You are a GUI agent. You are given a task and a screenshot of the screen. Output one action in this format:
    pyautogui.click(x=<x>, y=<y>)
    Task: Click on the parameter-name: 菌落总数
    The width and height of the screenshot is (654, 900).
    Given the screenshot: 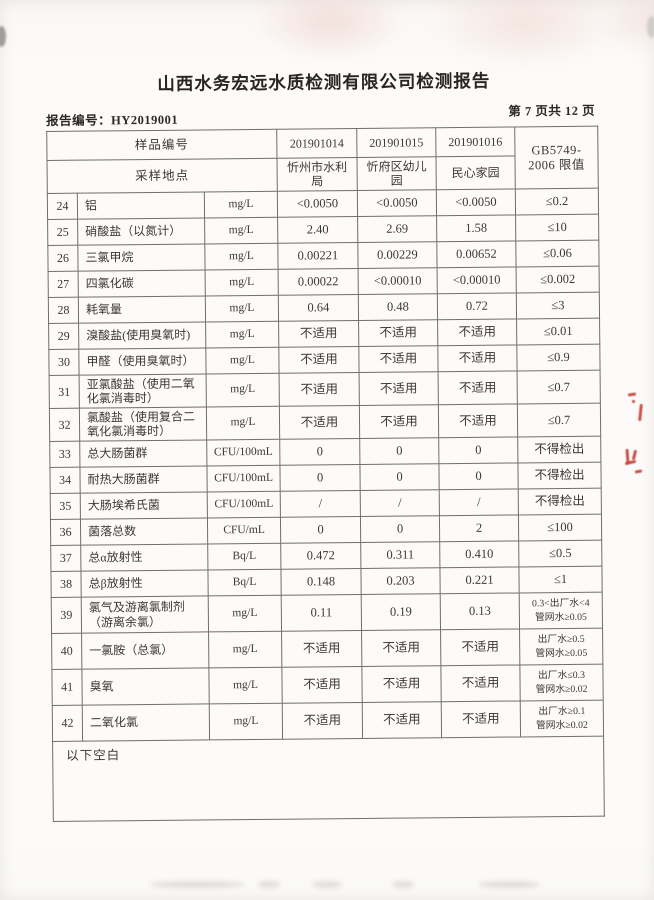 What is the action you would take?
    pyautogui.click(x=144, y=531)
    